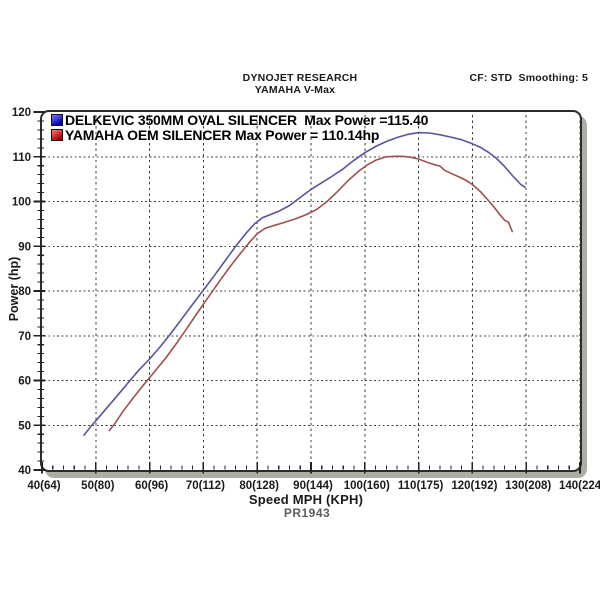  What do you see at coordinates (151, 486) in the screenshot?
I see `x-tick-label: 60(96)` at bounding box center [151, 486].